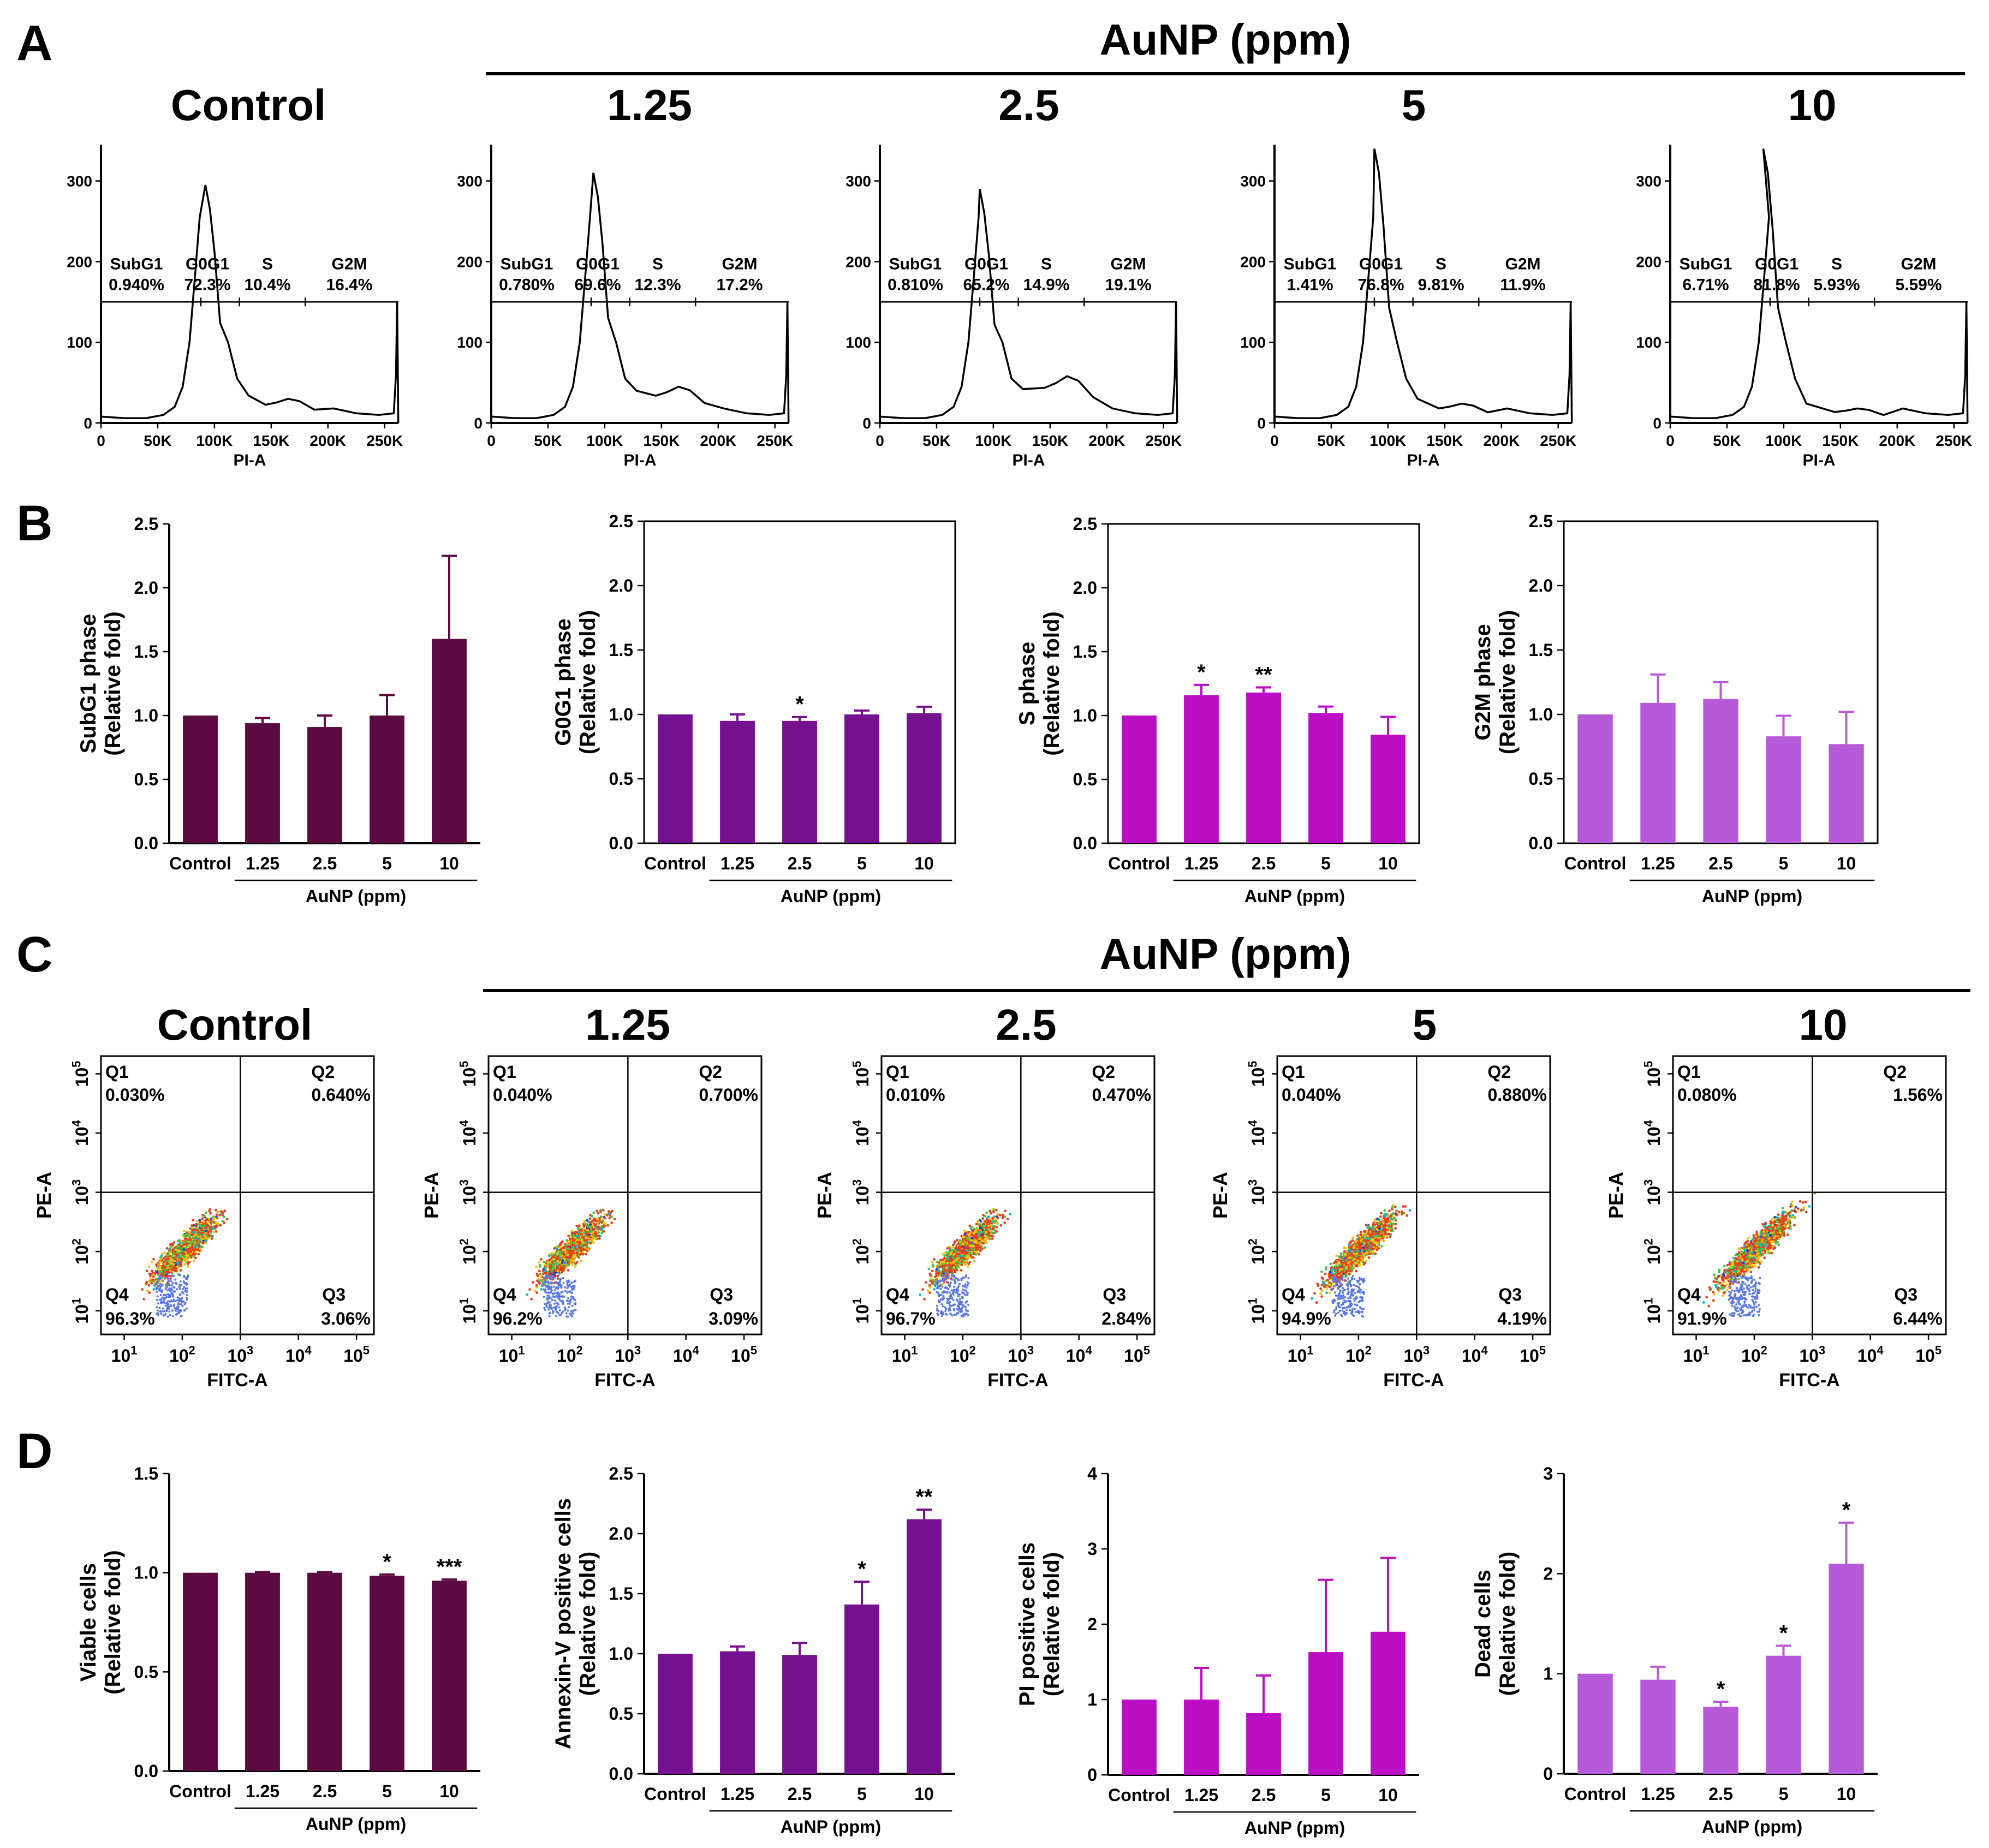 This screenshot has width=1989, height=1848. I want to click on gate-value: 11.9%, so click(1523, 285).